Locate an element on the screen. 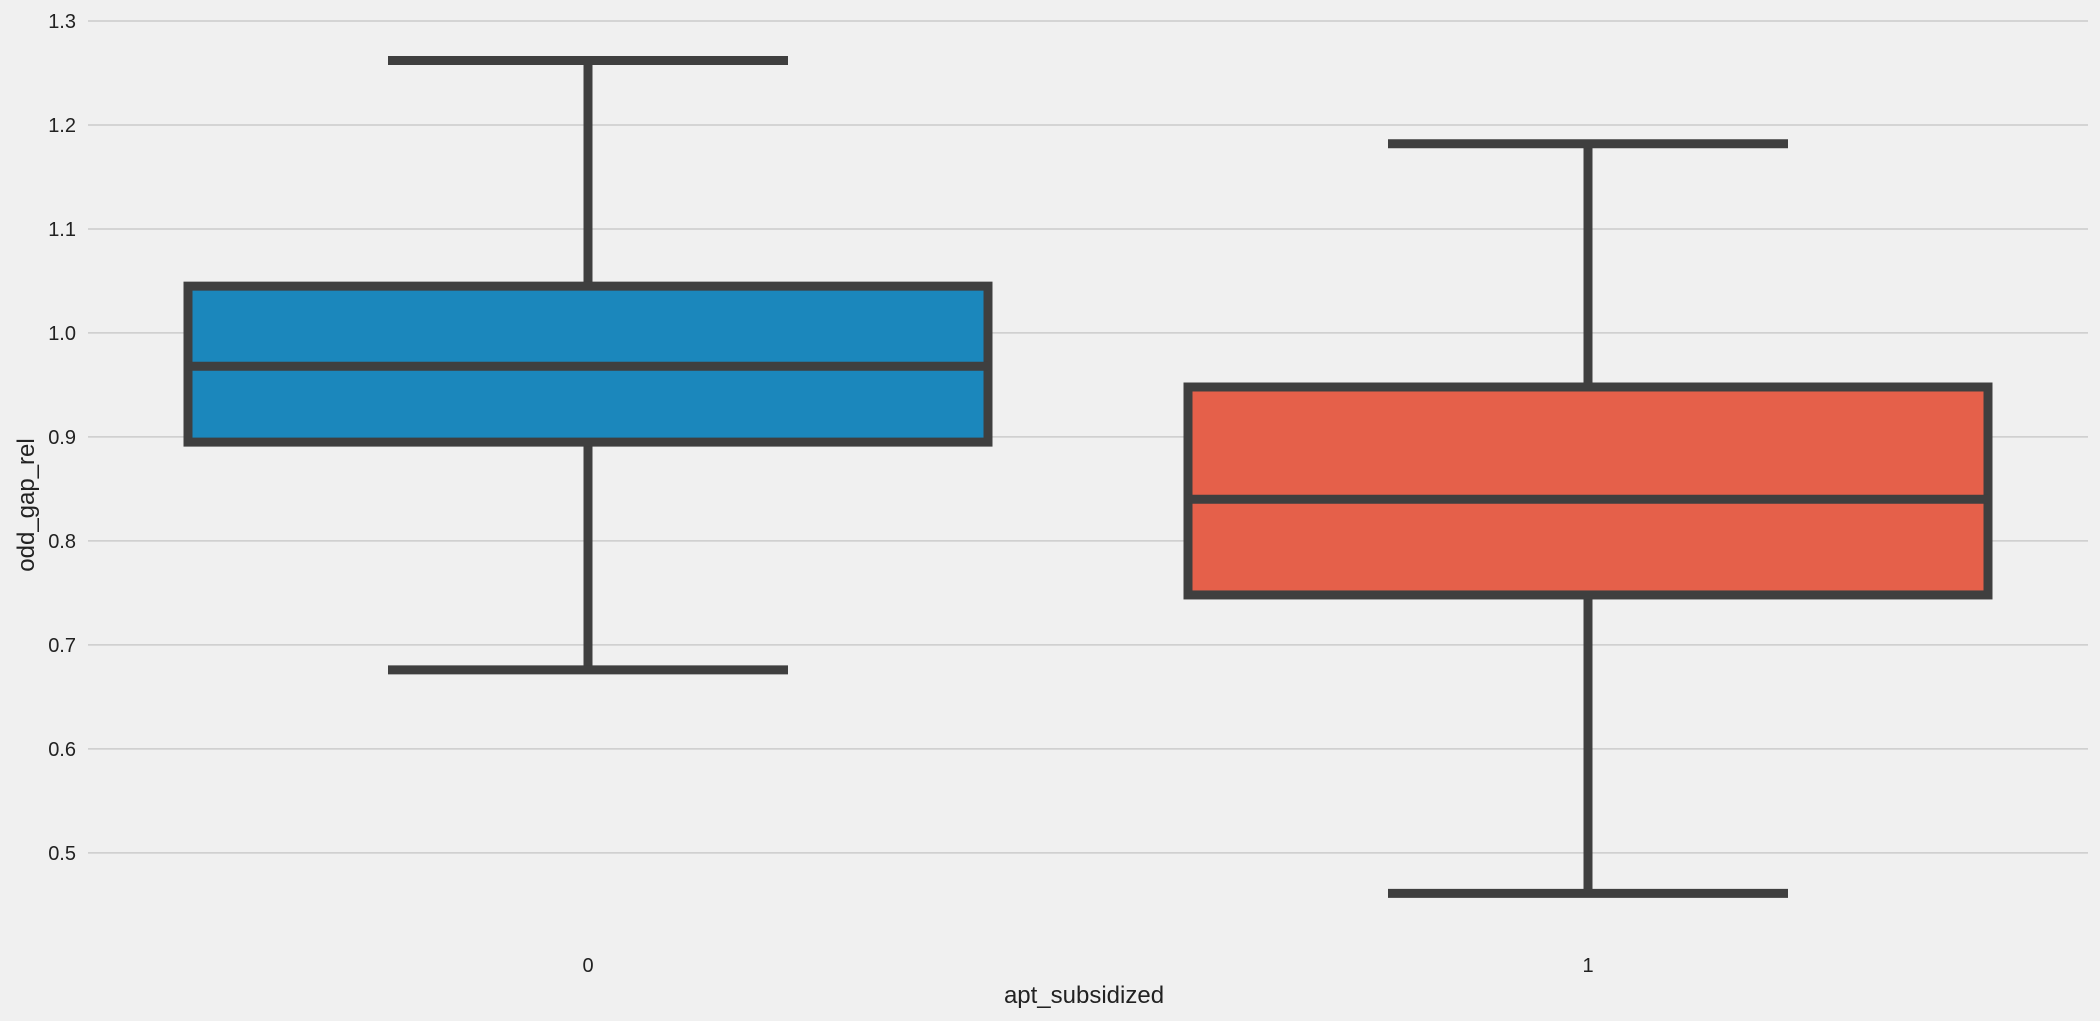  y-tick-label: 0.7 is located at coordinates (62, 646).